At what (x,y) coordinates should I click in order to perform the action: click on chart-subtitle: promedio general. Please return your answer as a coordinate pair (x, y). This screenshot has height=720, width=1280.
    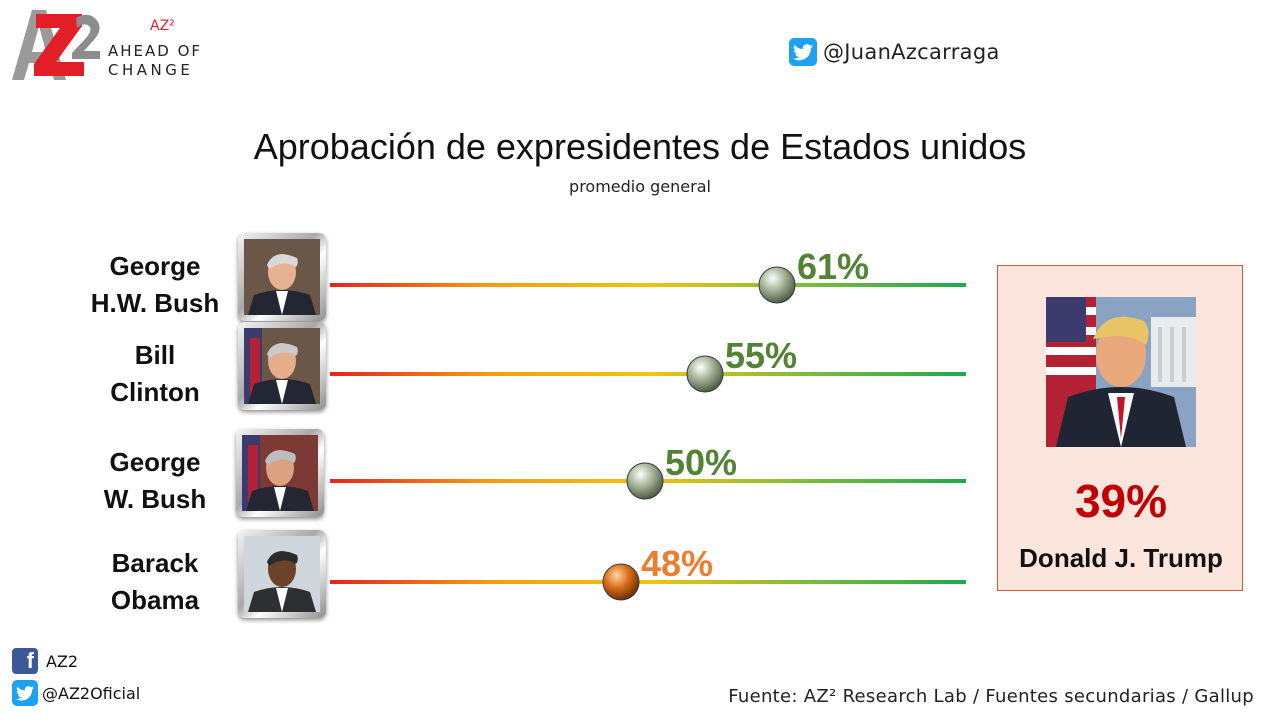
    Looking at the image, I should click on (640, 186).